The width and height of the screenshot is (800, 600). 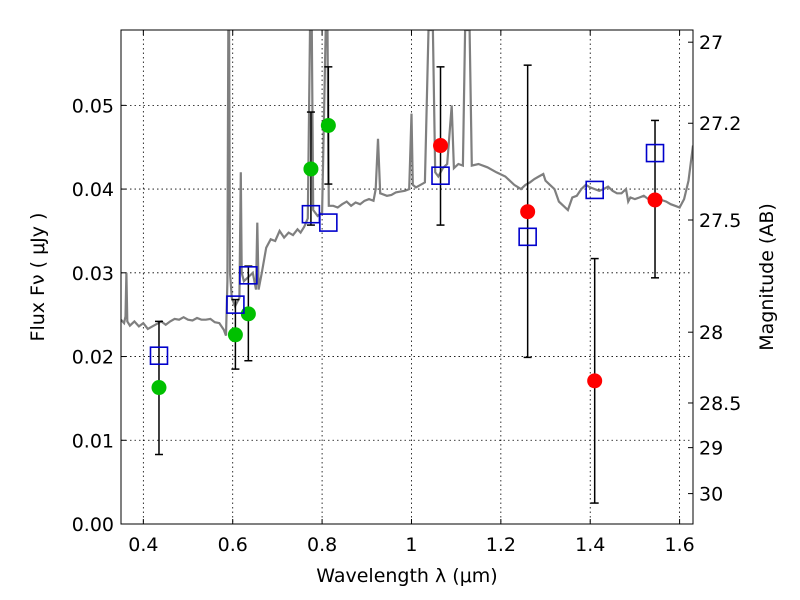 I want to click on y-tick-label: 0.01, so click(x=93, y=441).